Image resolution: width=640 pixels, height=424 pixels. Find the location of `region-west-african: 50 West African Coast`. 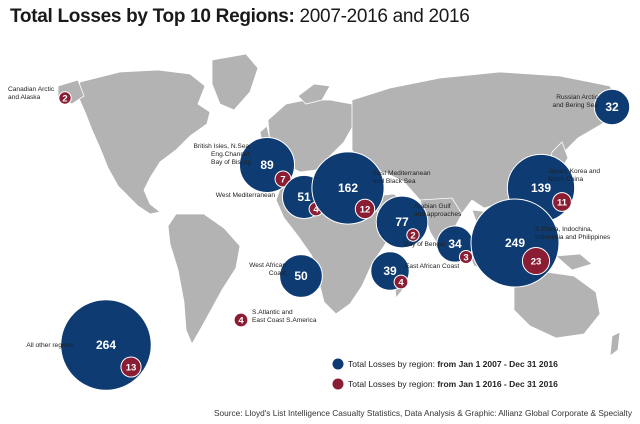

region-west-african: 50 West African Coast is located at coordinates (286, 276).